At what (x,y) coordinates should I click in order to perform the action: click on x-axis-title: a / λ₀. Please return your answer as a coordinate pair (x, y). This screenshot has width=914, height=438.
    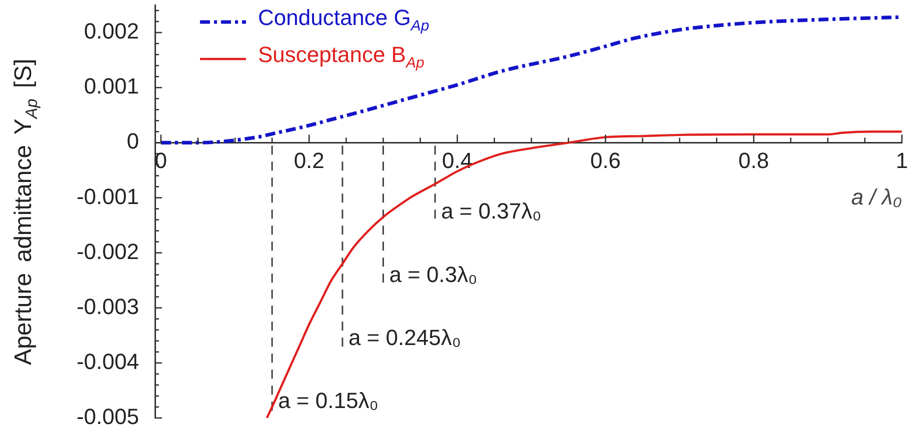
    Looking at the image, I should click on (876, 197).